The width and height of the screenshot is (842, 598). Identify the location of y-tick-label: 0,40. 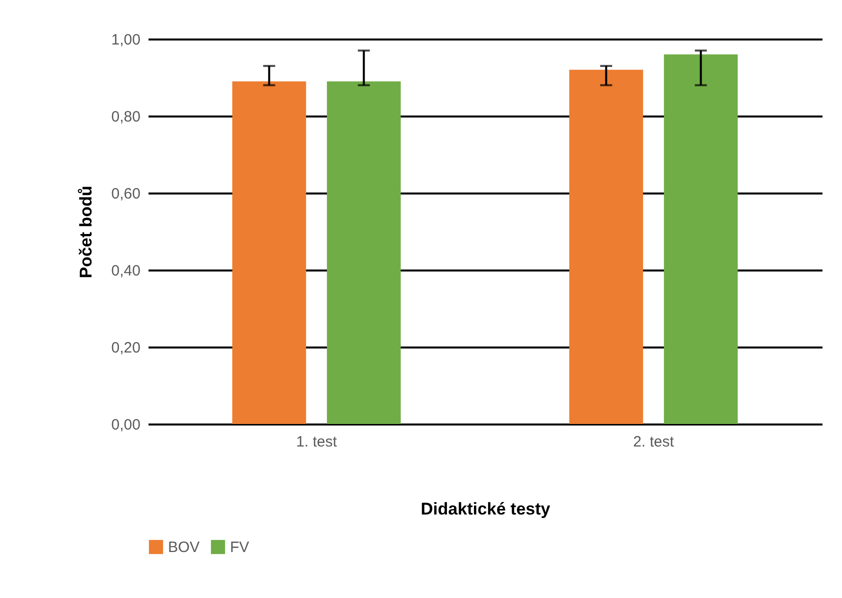
(125, 271).